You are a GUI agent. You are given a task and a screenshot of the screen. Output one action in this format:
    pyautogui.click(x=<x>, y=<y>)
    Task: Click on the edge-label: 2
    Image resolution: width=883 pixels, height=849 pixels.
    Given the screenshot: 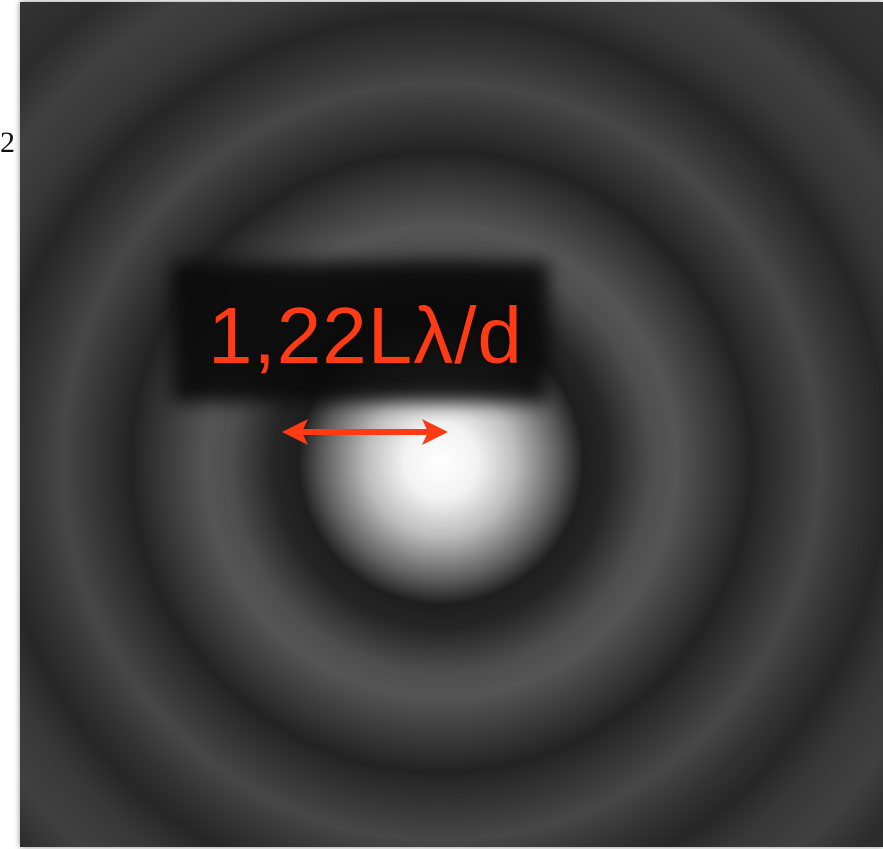 What is the action you would take?
    pyautogui.click(x=7, y=142)
    